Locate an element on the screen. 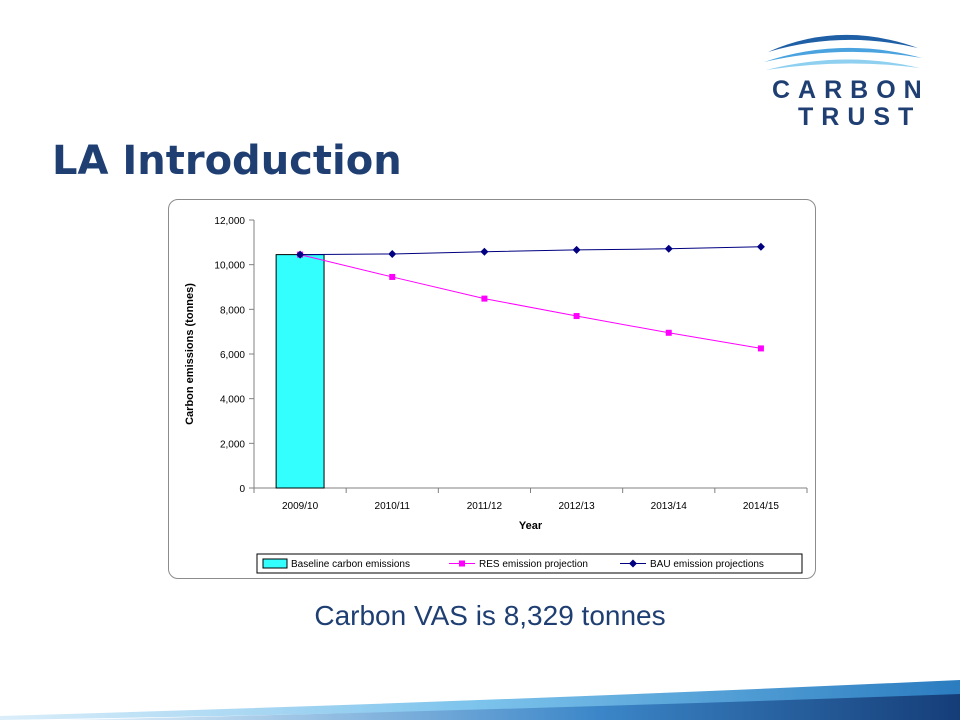  legend-swatch-baseline is located at coordinates (275, 563).